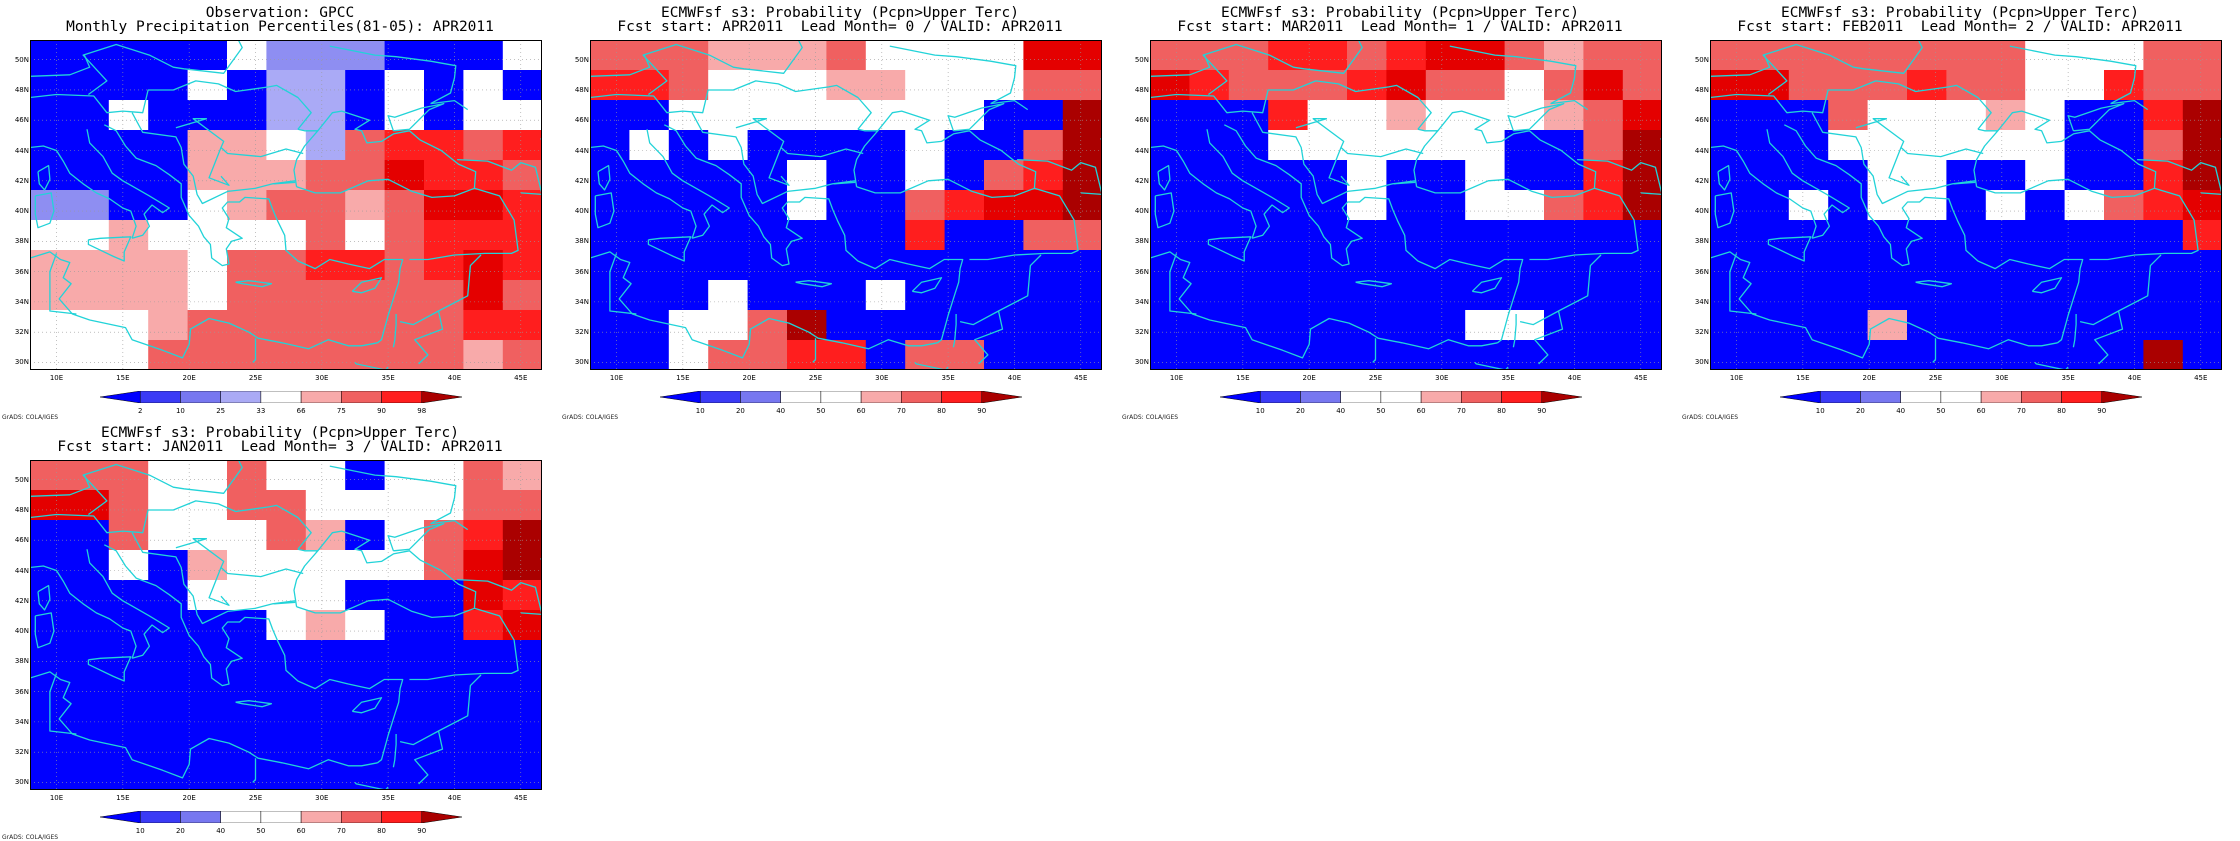  What do you see at coordinates (140, 411) in the screenshot?
I see `colorbar-tick-label: 2` at bounding box center [140, 411].